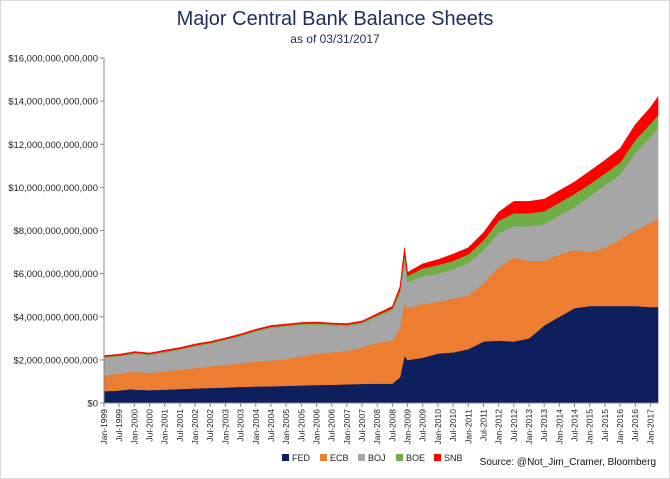  What do you see at coordinates (225, 427) in the screenshot?
I see `x-tick-label: Jan-2003` at bounding box center [225, 427].